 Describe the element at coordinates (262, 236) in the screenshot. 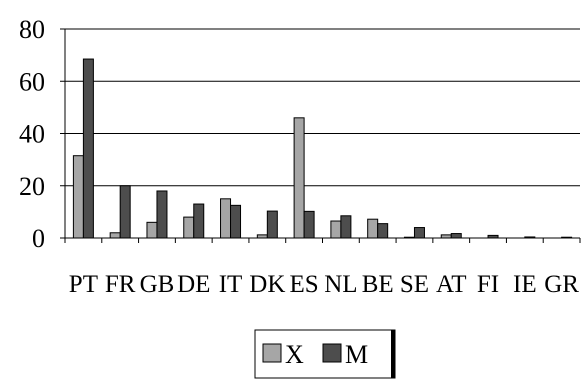

I see `bar-x-dk` at that location.